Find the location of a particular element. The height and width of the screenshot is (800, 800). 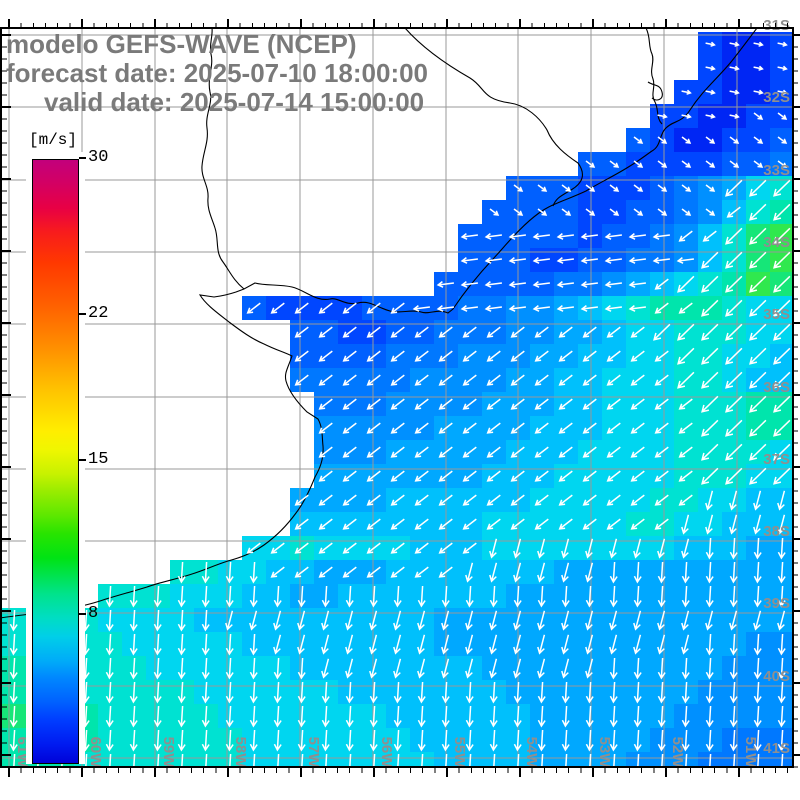

forecast-date-label: forecast date: 2025-07-10 18:00:00 is located at coordinates (217, 73).